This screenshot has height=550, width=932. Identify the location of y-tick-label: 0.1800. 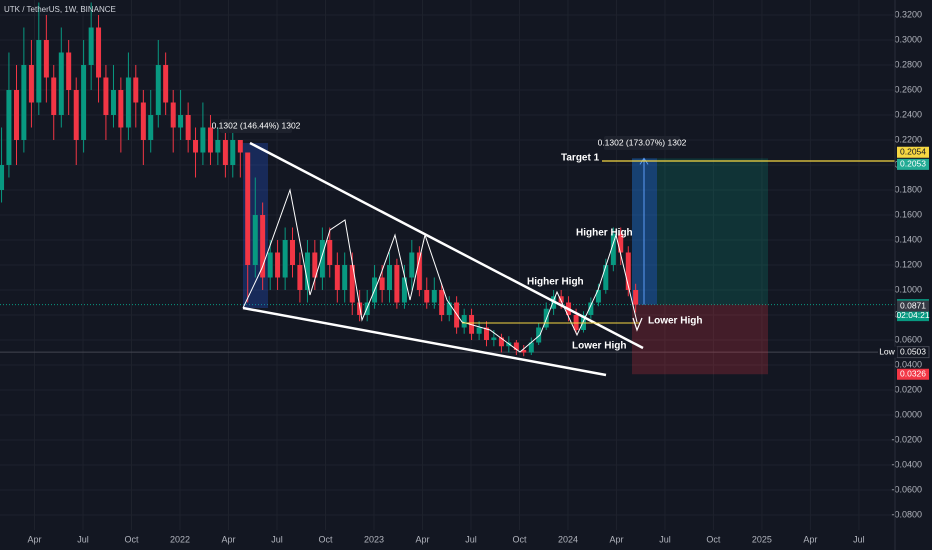
(908, 189).